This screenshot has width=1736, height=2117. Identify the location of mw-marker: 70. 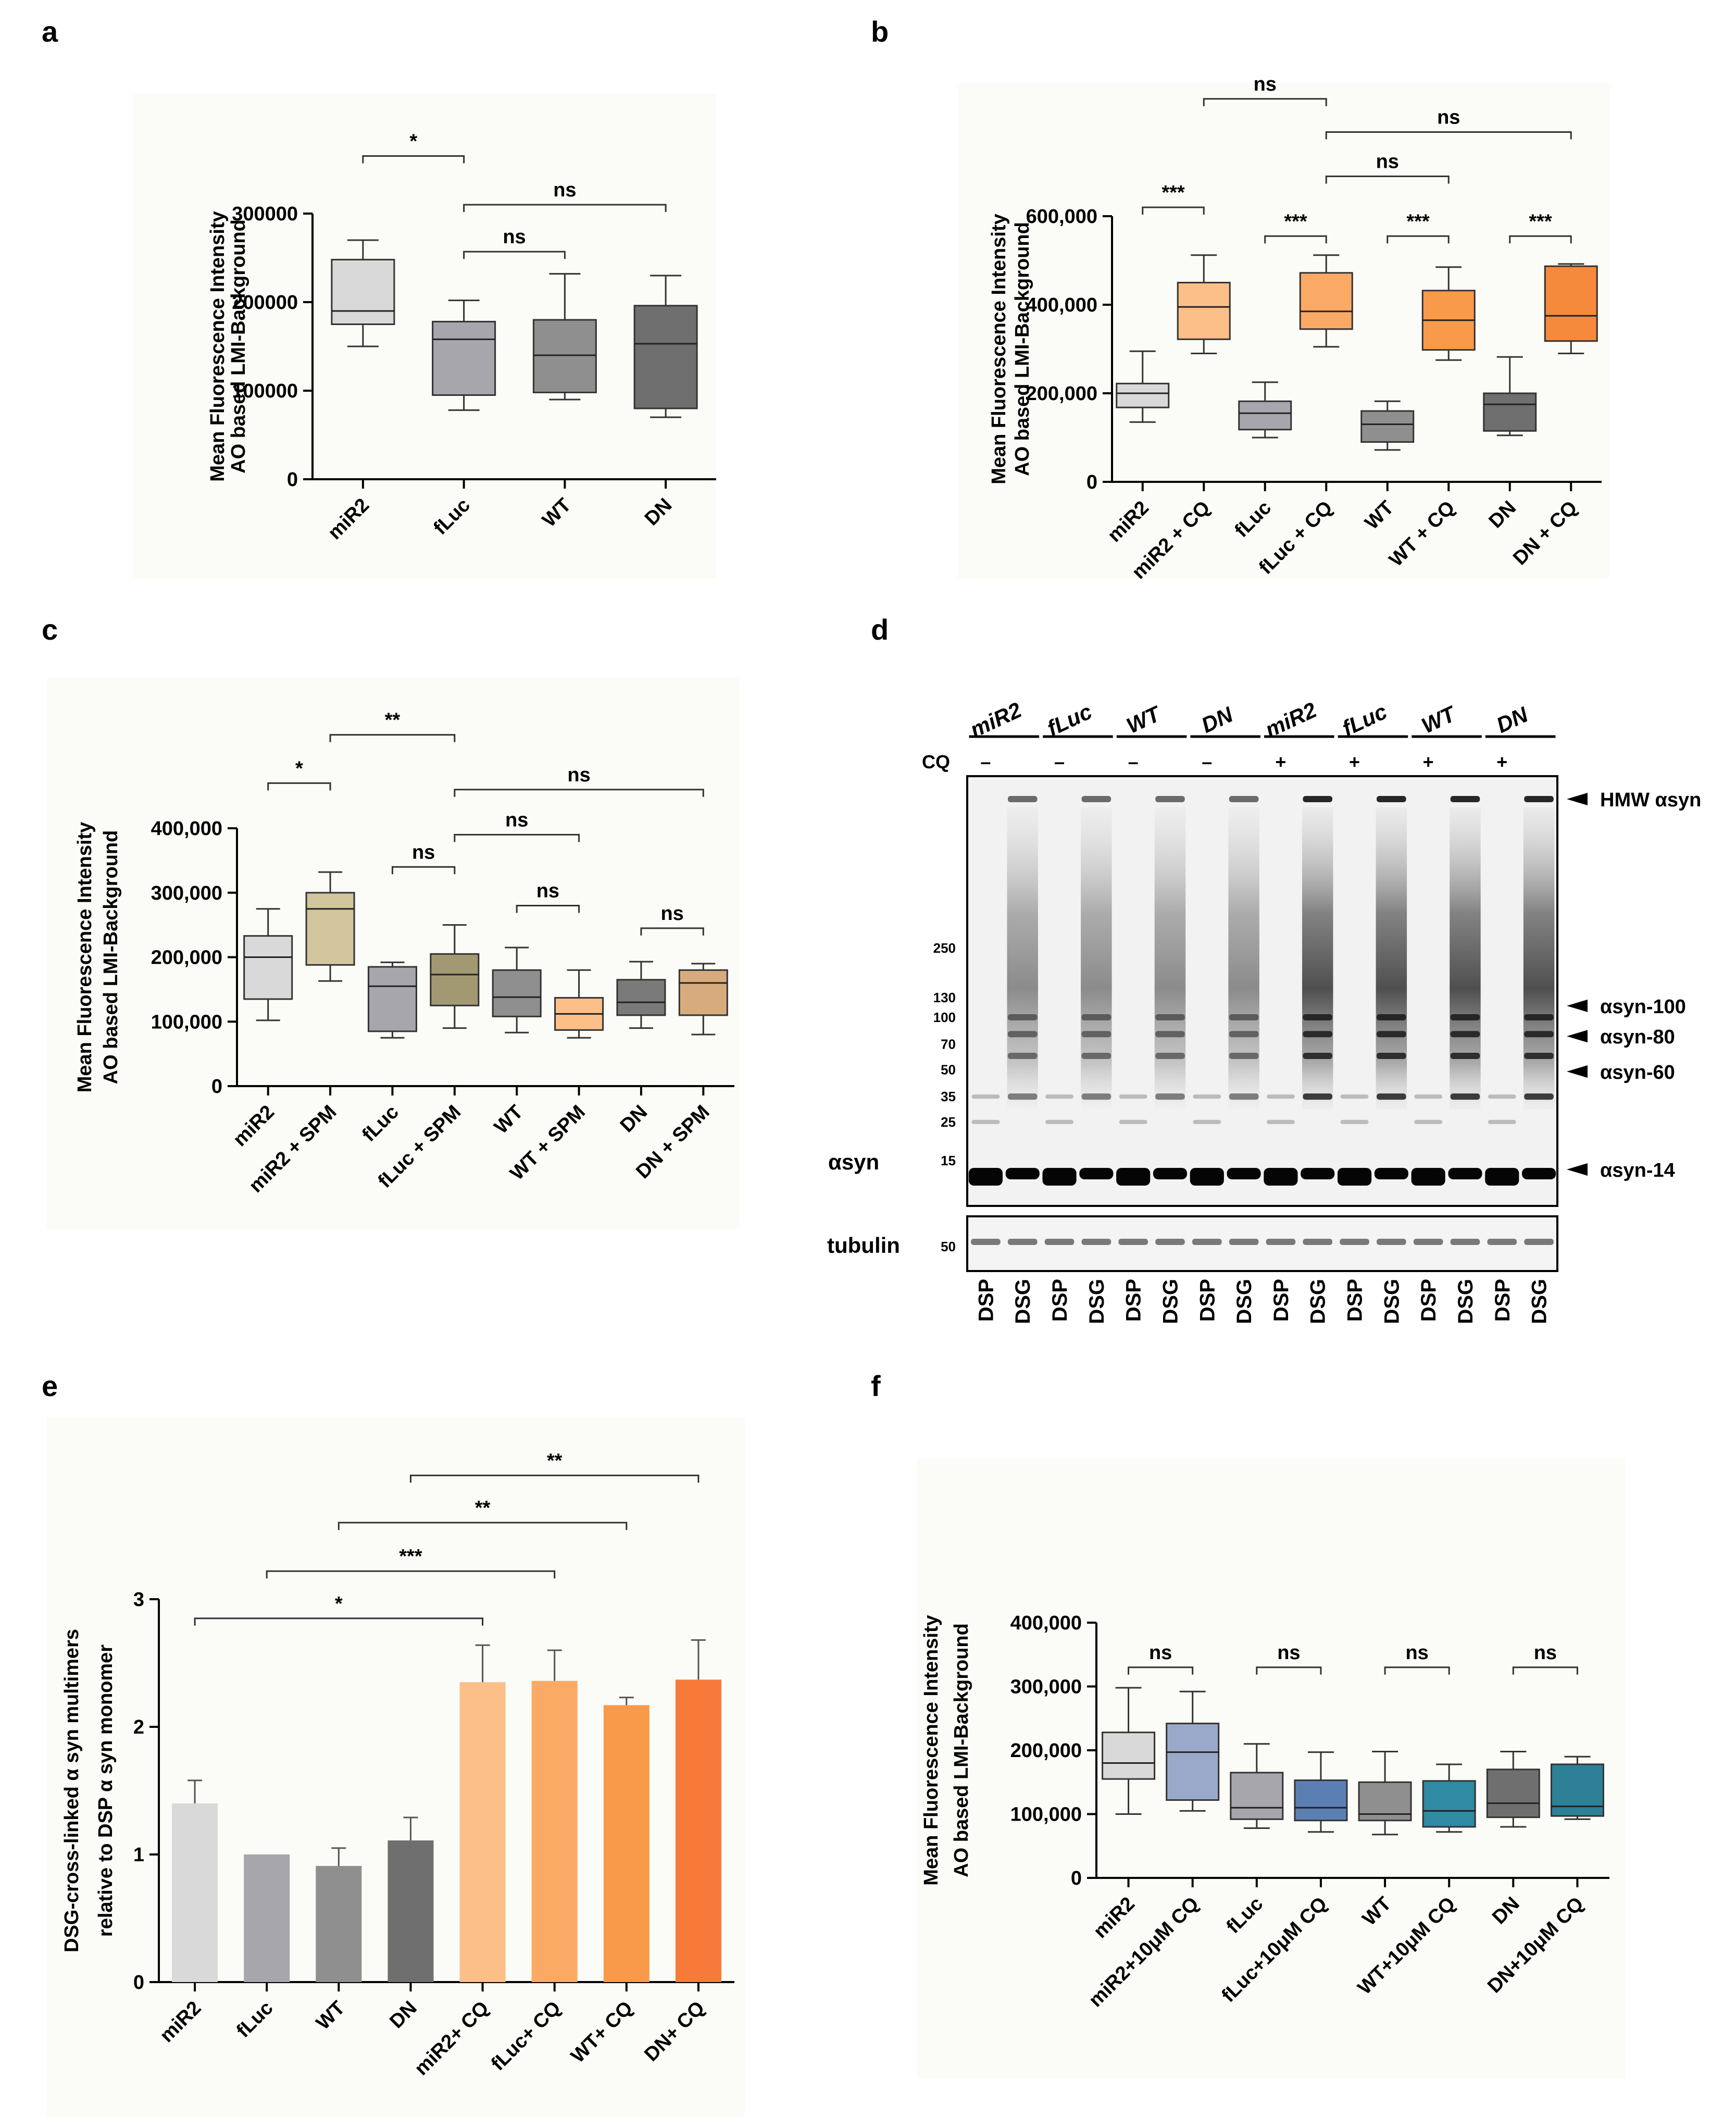
(949, 1044).